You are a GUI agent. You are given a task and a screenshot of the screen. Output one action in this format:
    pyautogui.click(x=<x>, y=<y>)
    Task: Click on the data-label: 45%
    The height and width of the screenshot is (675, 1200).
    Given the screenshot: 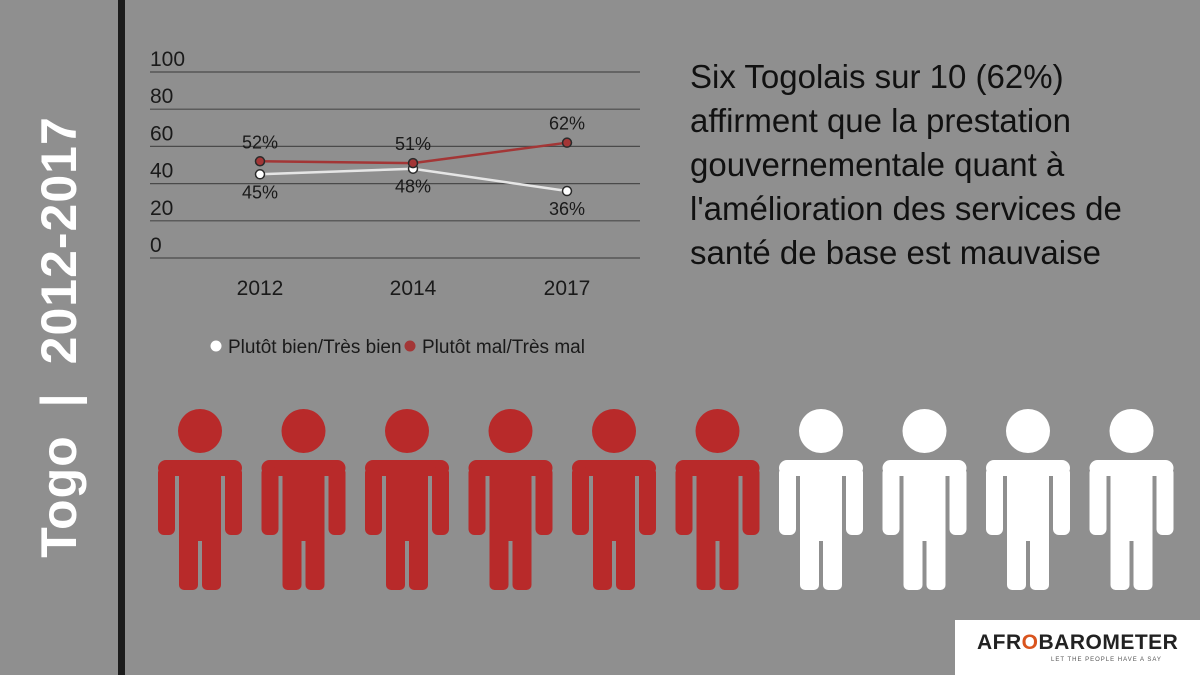 What is the action you would take?
    pyautogui.click(x=260, y=192)
    